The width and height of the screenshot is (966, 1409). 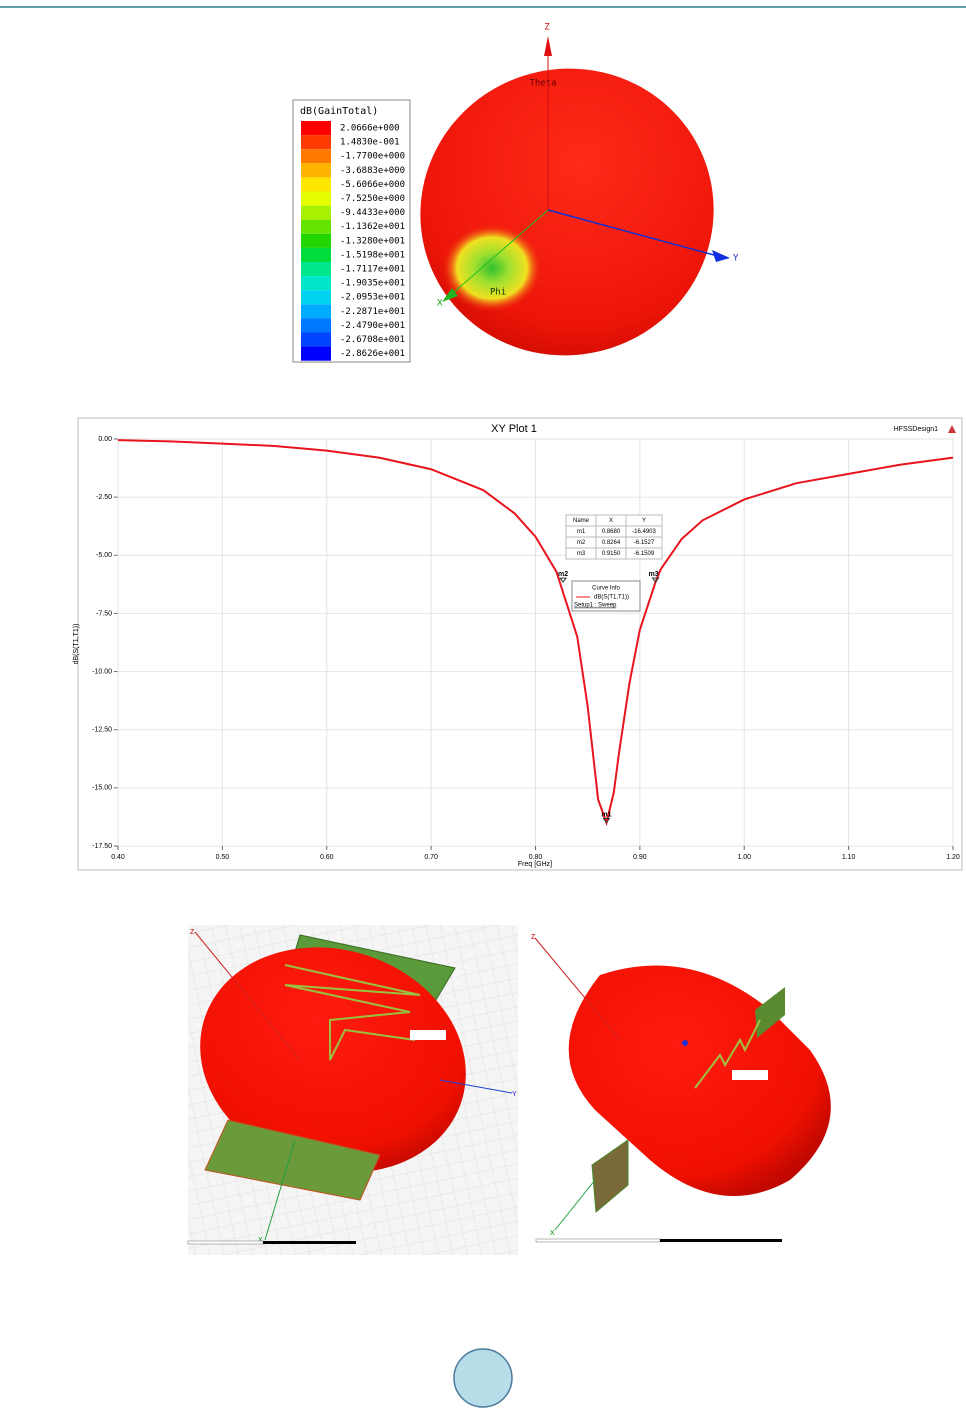 I want to click on x-tick-label: 1.10, so click(x=849, y=857).